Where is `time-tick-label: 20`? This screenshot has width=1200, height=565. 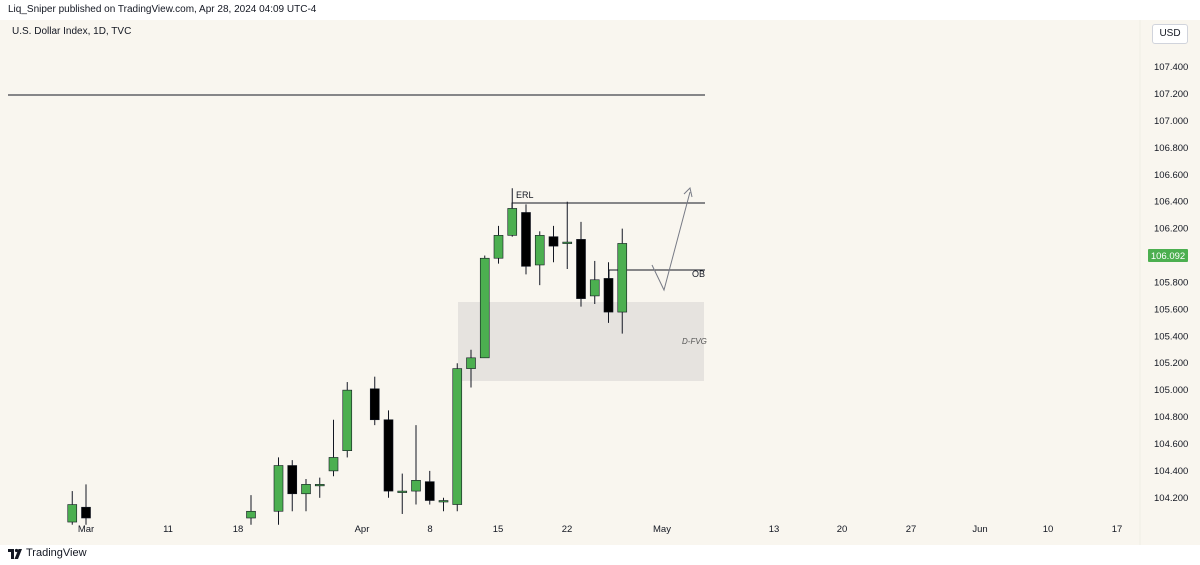
time-tick-label: 20 is located at coordinates (842, 529).